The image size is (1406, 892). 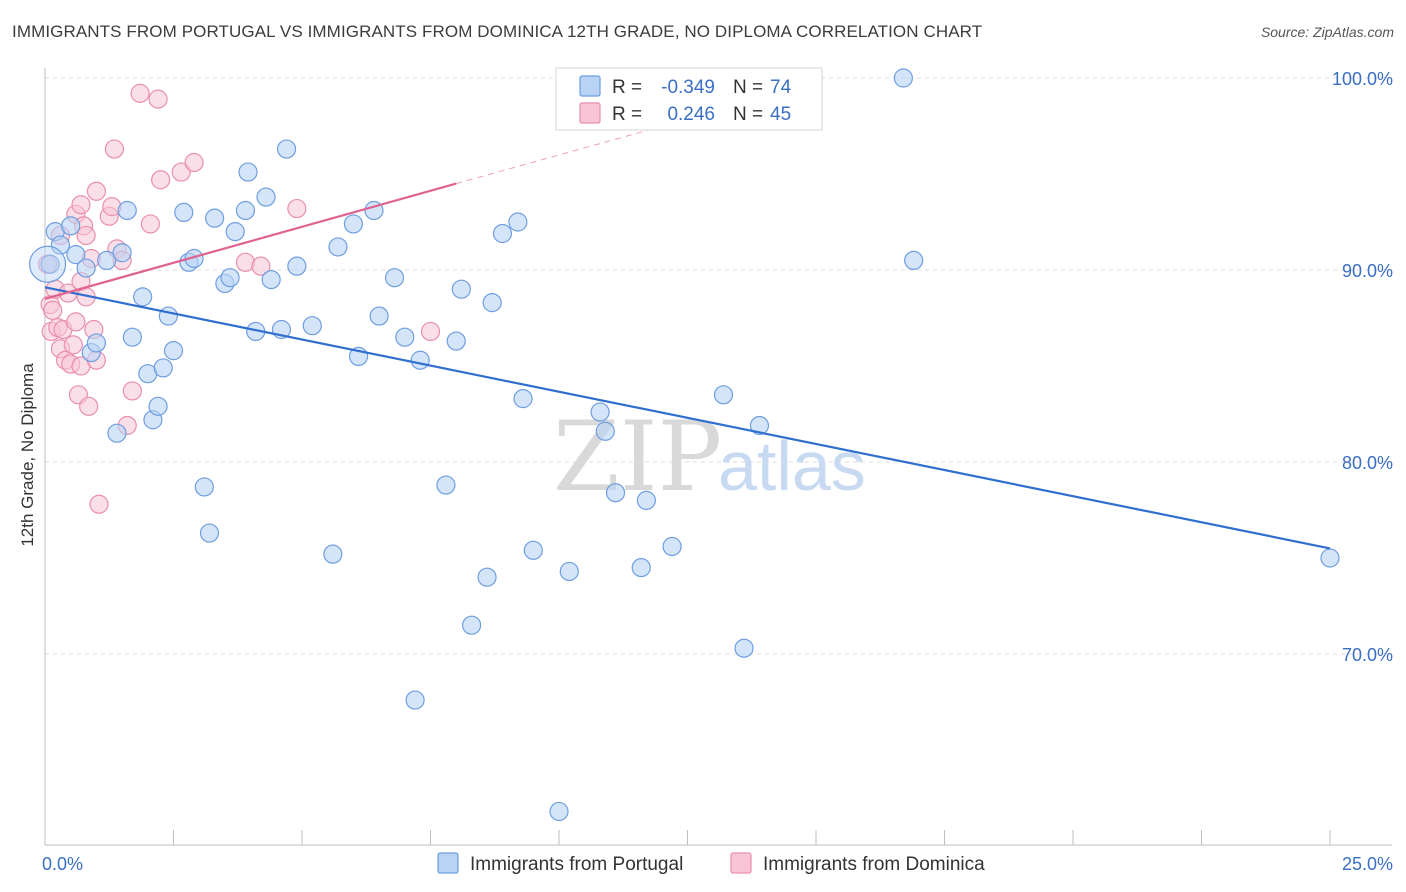 What do you see at coordinates (627, 87) in the screenshot?
I see `legend-r-label-1: R =` at bounding box center [627, 87].